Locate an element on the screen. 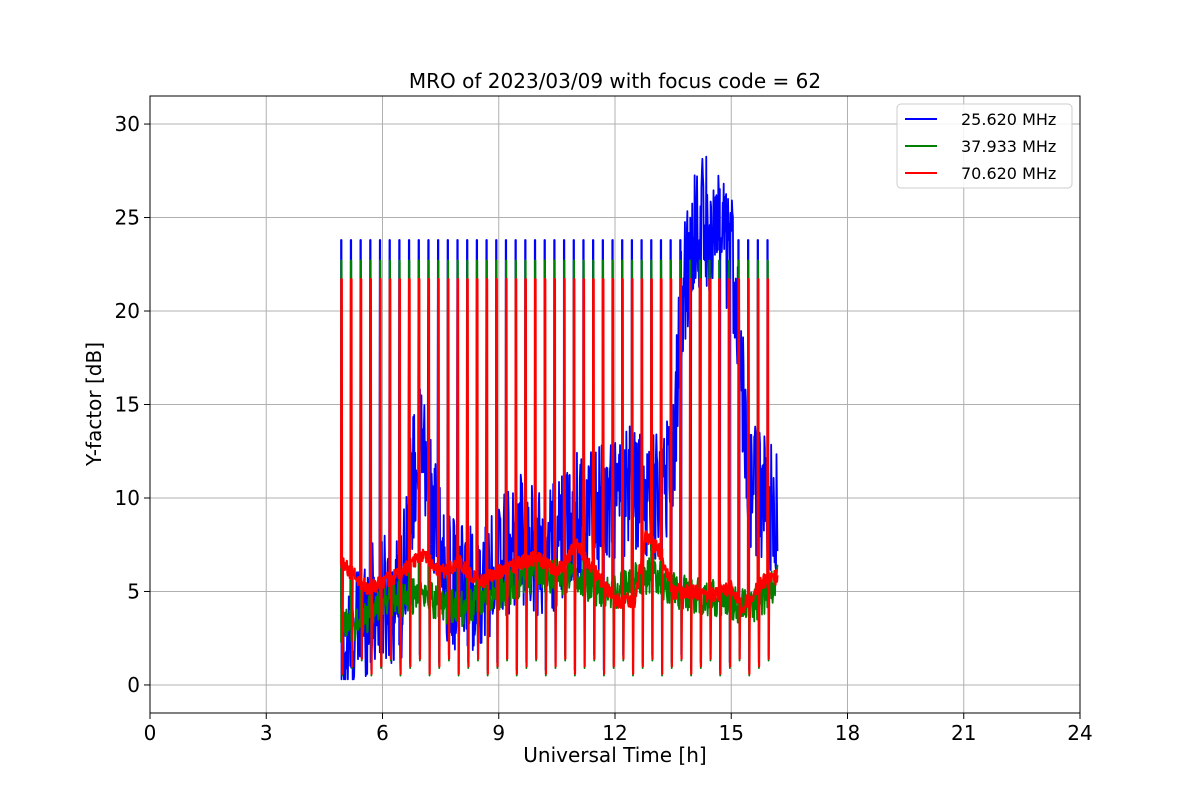  x-axis-label: Universal Time [h] is located at coordinates (614, 755).